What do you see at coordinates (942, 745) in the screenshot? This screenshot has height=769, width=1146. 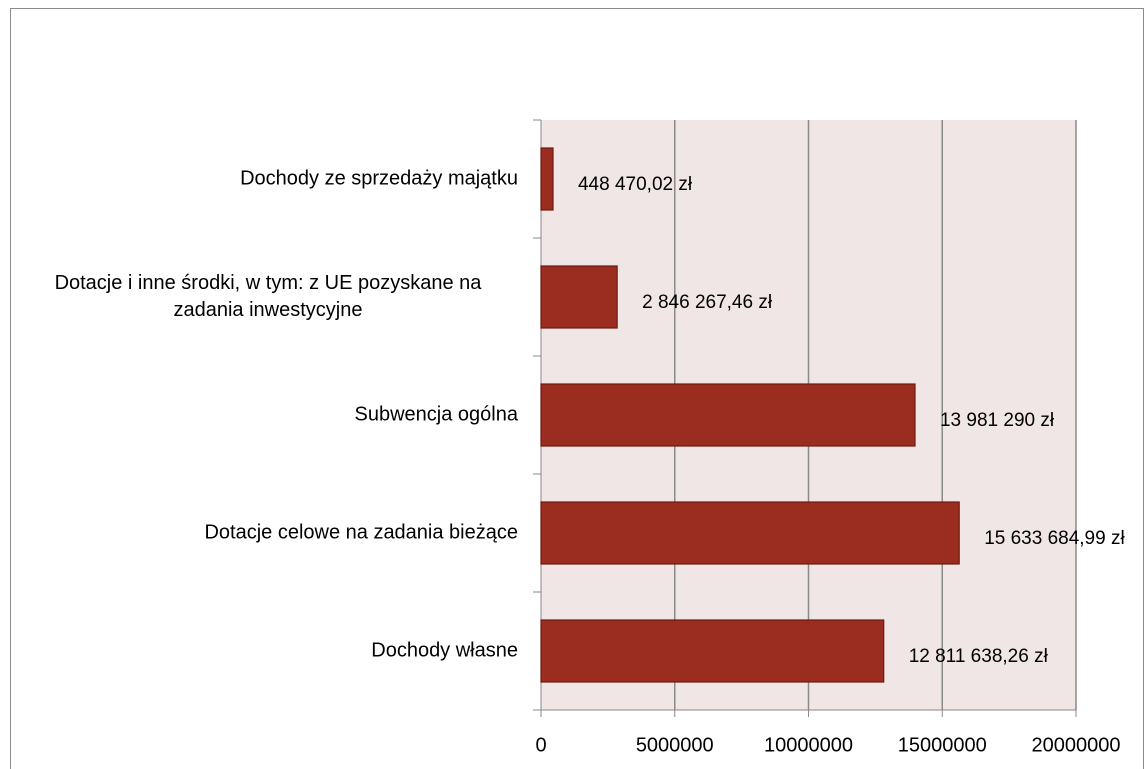 I see `x-tick-label: 15000000` at bounding box center [942, 745].